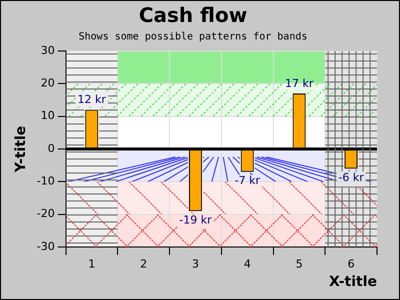 This screenshot has height=300, width=400. I want to click on y-tick-label: -30, so click(45, 246).